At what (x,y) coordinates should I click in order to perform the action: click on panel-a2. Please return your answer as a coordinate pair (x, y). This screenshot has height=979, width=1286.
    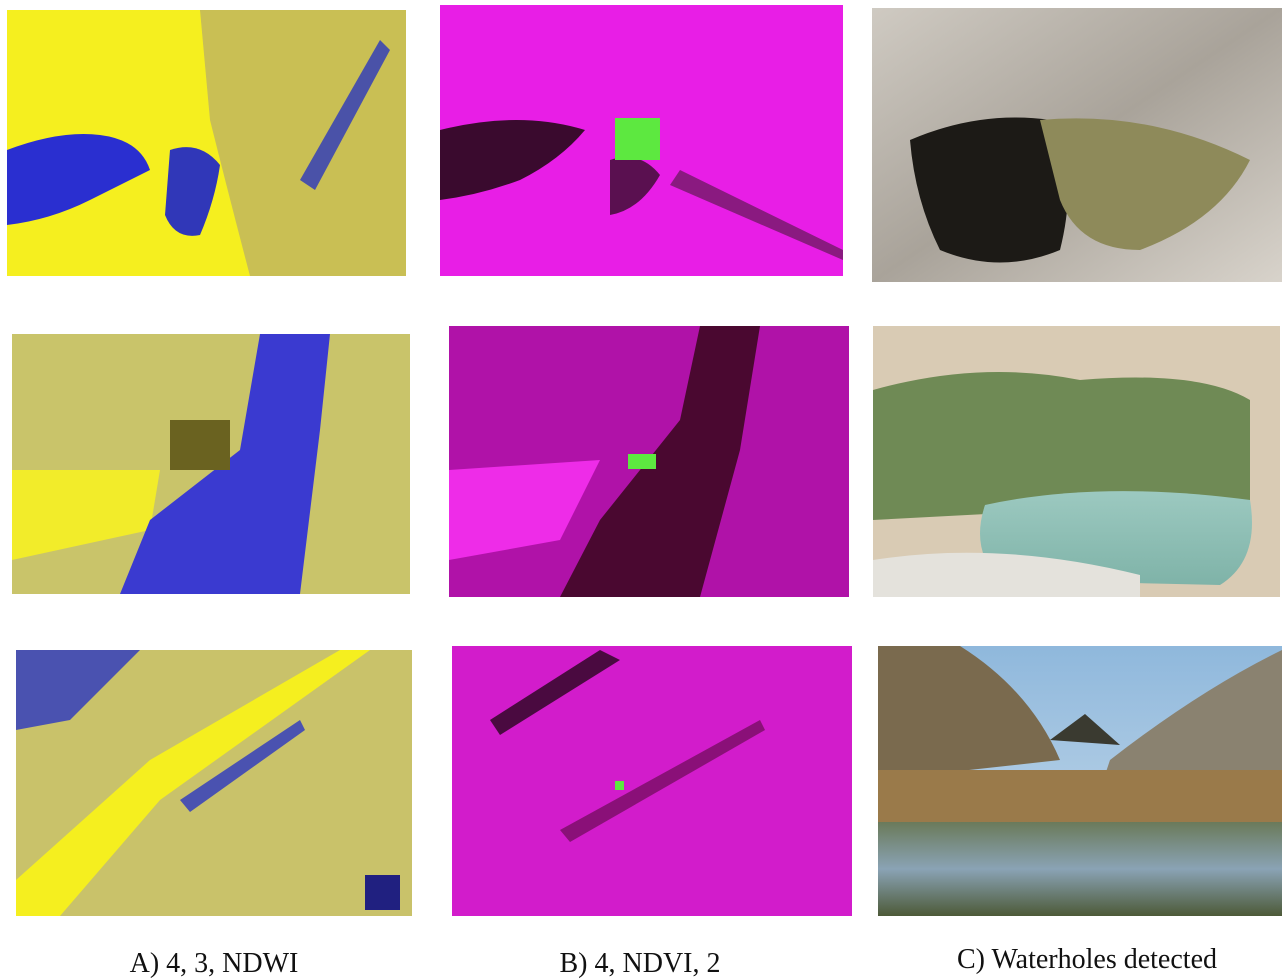
    Looking at the image, I should click on (211, 464).